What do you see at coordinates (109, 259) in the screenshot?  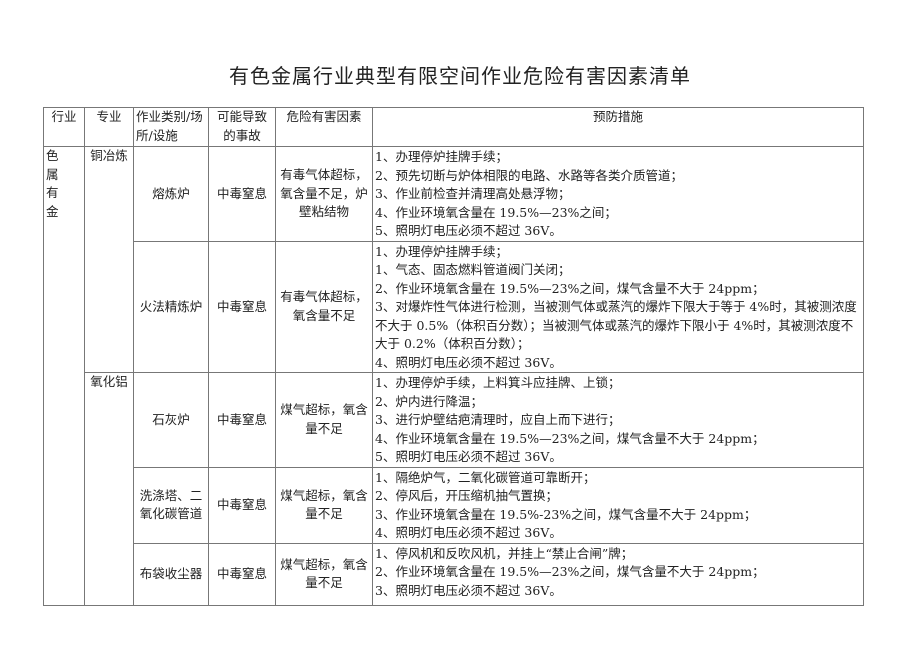 I see `specialty-cell: 铜冶炼` at bounding box center [109, 259].